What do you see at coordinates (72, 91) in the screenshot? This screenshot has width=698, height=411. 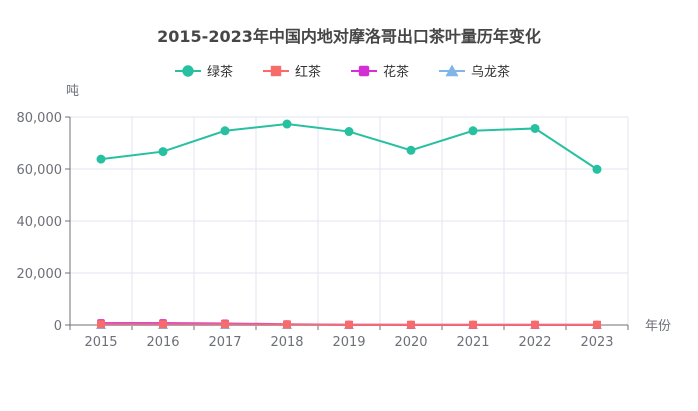 I see `y-axis-label: 吨` at bounding box center [72, 91].